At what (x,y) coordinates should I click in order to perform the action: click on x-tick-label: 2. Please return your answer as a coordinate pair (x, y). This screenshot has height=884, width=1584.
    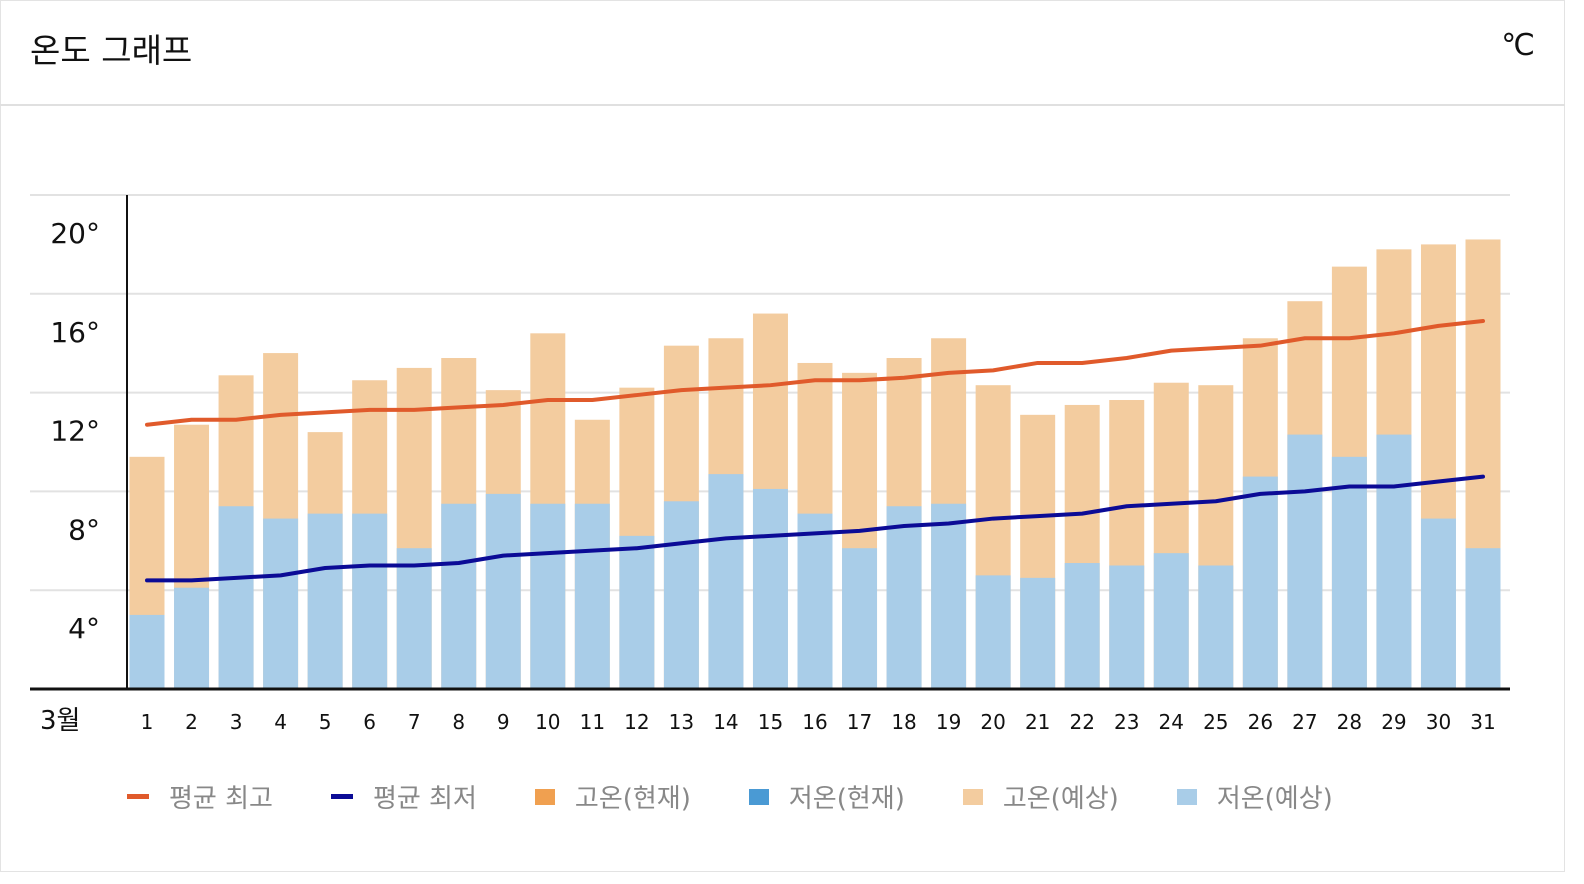
    Looking at the image, I should click on (191, 722).